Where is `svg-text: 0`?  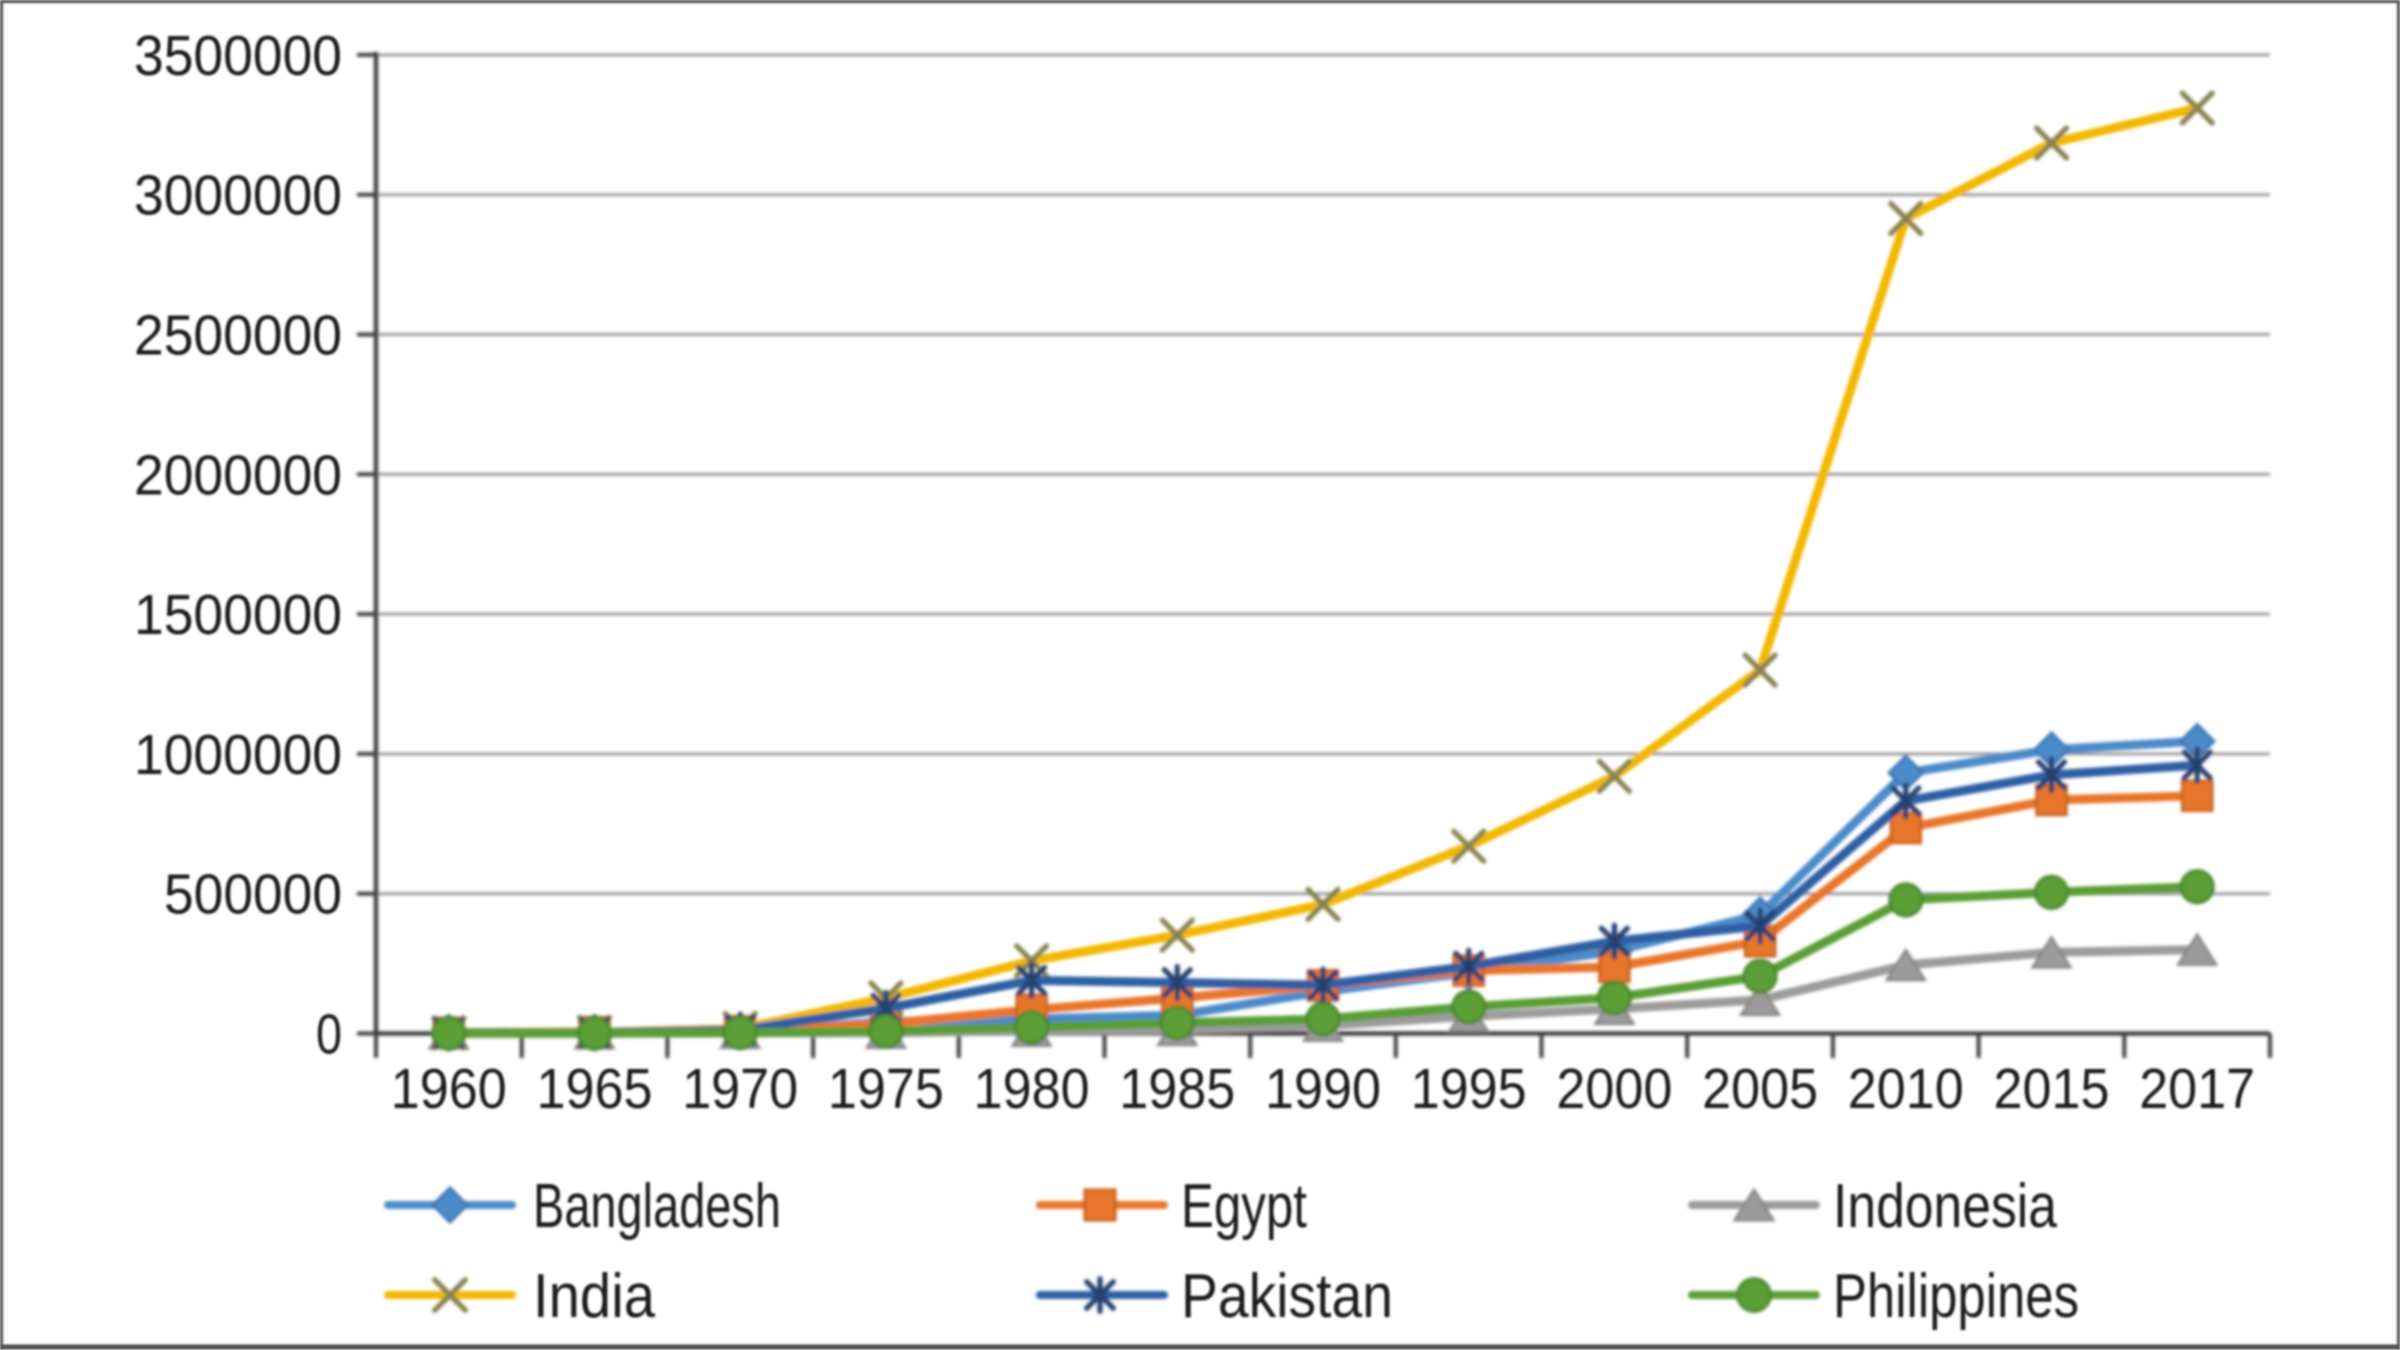 svg-text: 0 is located at coordinates (329, 1035).